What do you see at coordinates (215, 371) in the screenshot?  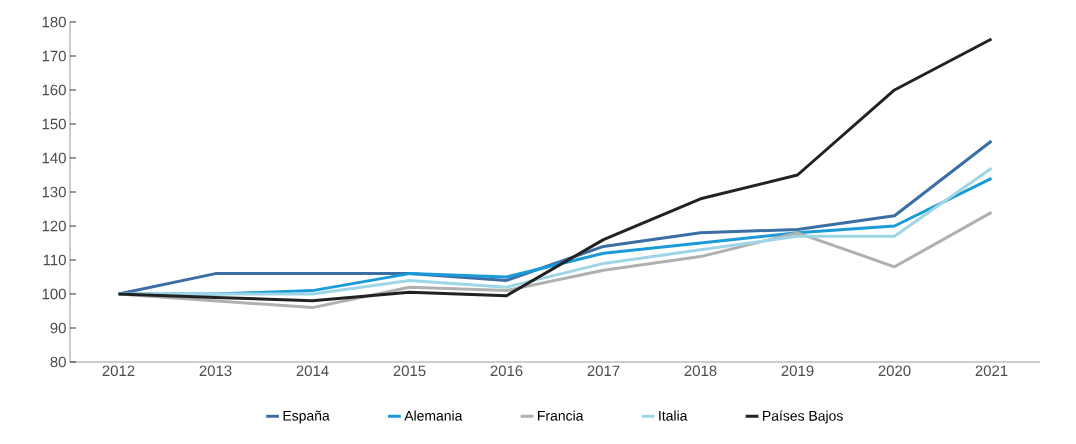 I see `x-tick-label: 2013` at bounding box center [215, 371].